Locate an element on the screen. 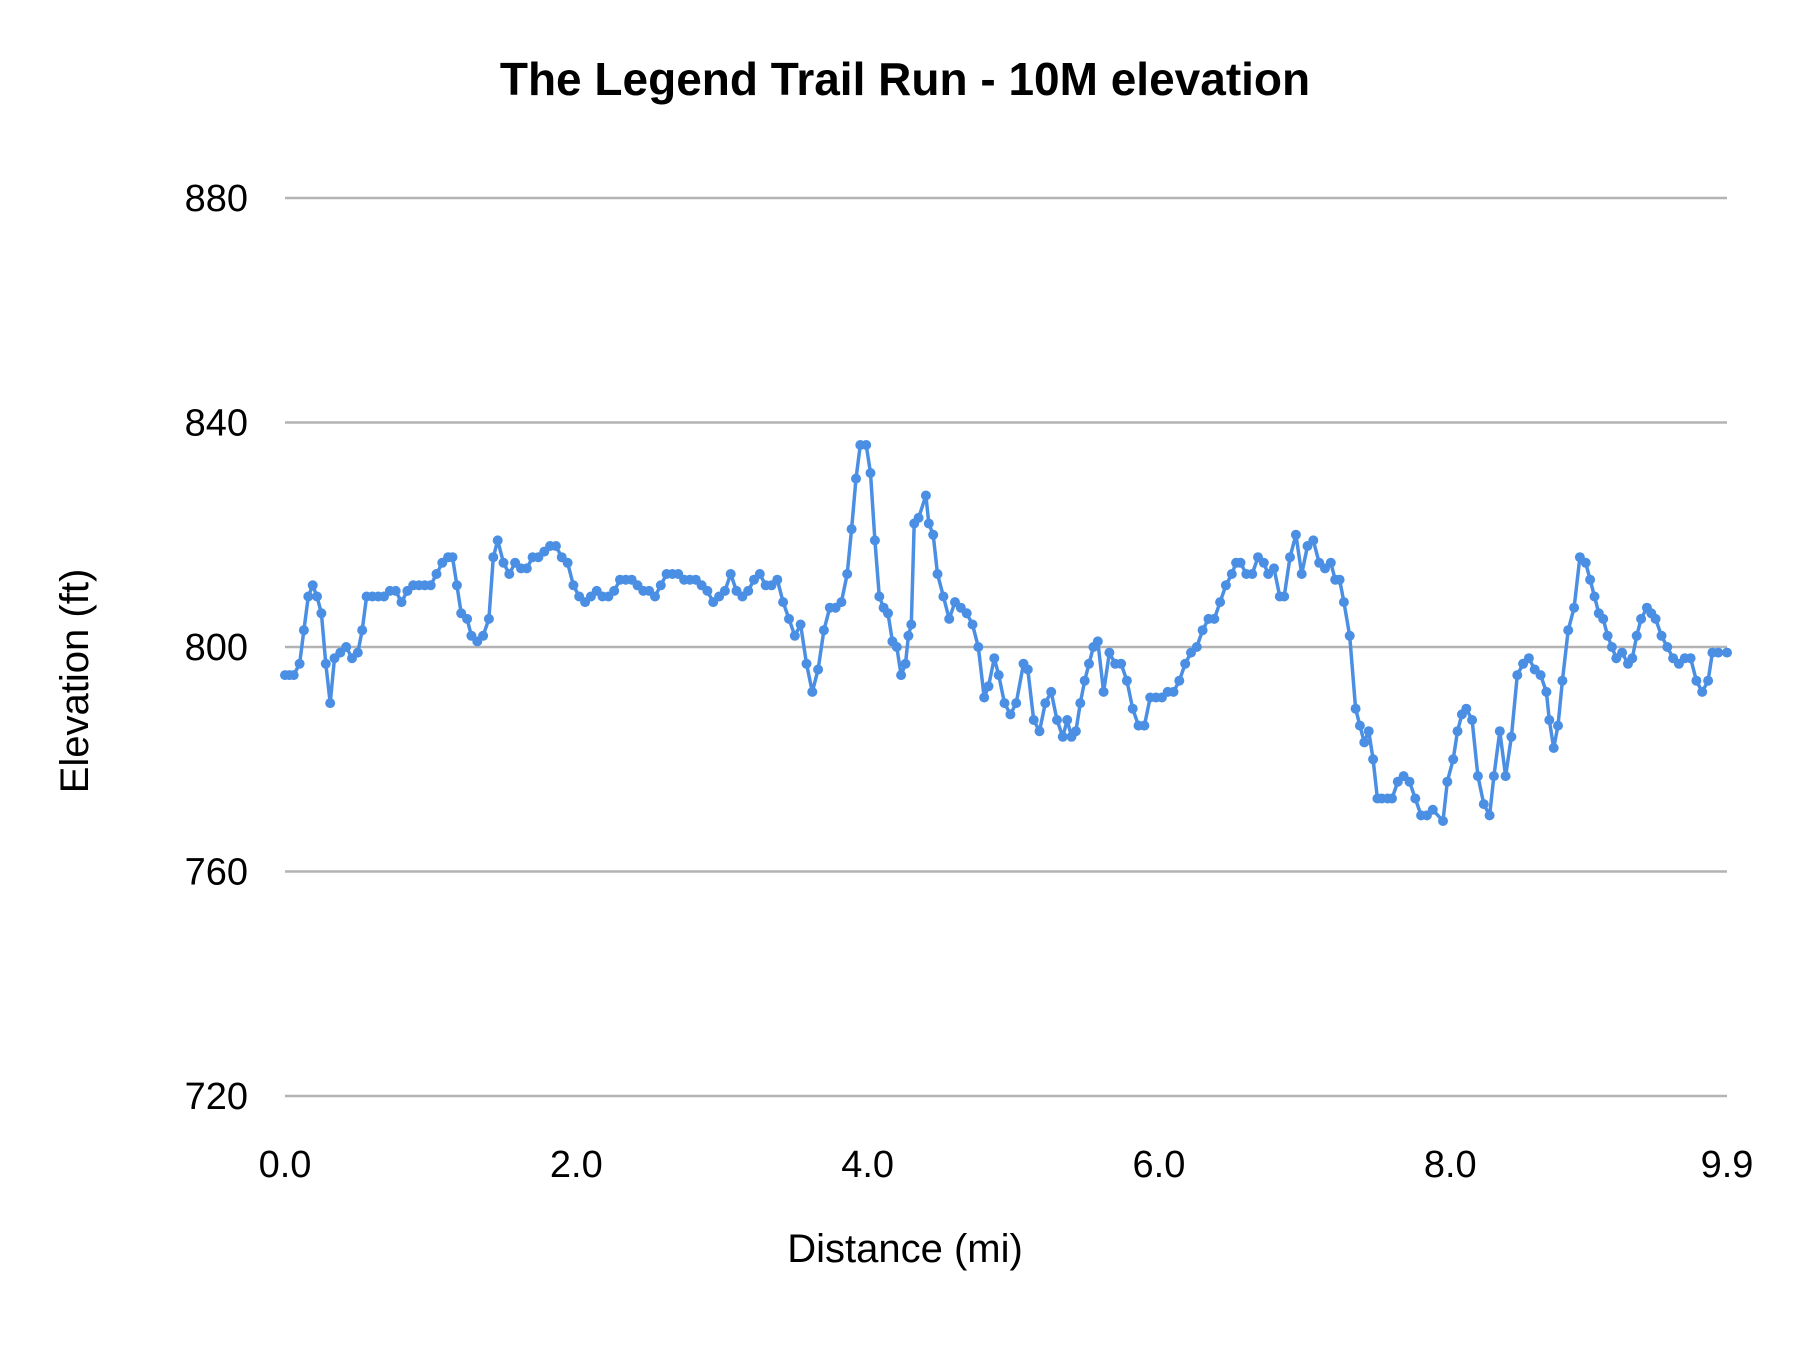 Image resolution: width=1800 pixels, height=1350 pixels. x-tick-label: 4.0 is located at coordinates (867, 1165).